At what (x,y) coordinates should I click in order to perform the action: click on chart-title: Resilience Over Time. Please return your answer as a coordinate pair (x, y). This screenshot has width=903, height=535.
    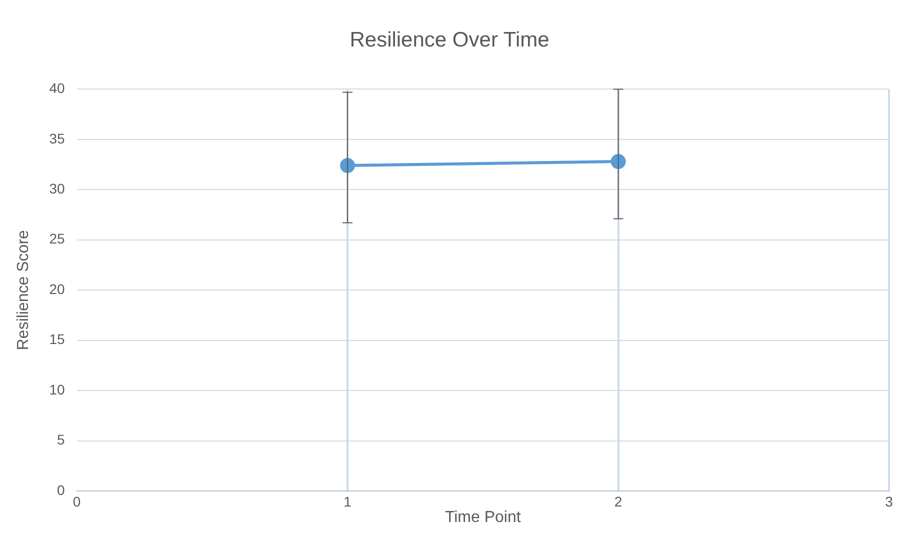
    Looking at the image, I should click on (450, 40).